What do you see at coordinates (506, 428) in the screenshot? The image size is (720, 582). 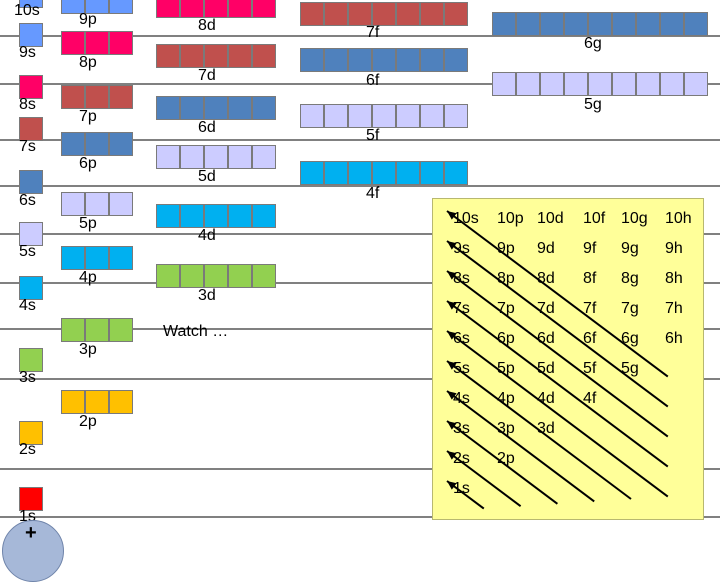 I see `aufbau-cell-3p: 3p` at bounding box center [506, 428].